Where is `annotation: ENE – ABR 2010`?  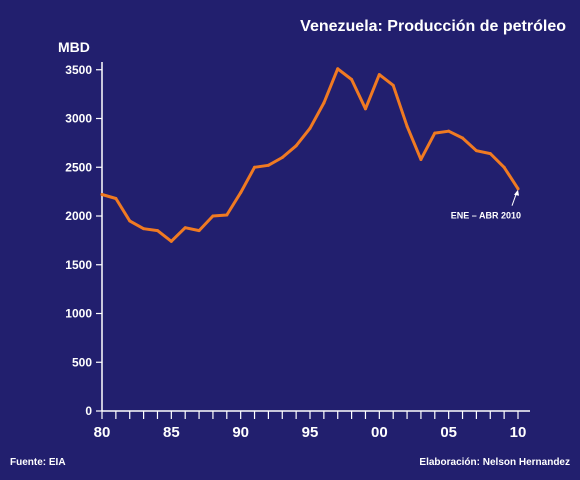 annotation: ENE – ABR 2010 is located at coordinates (486, 205).